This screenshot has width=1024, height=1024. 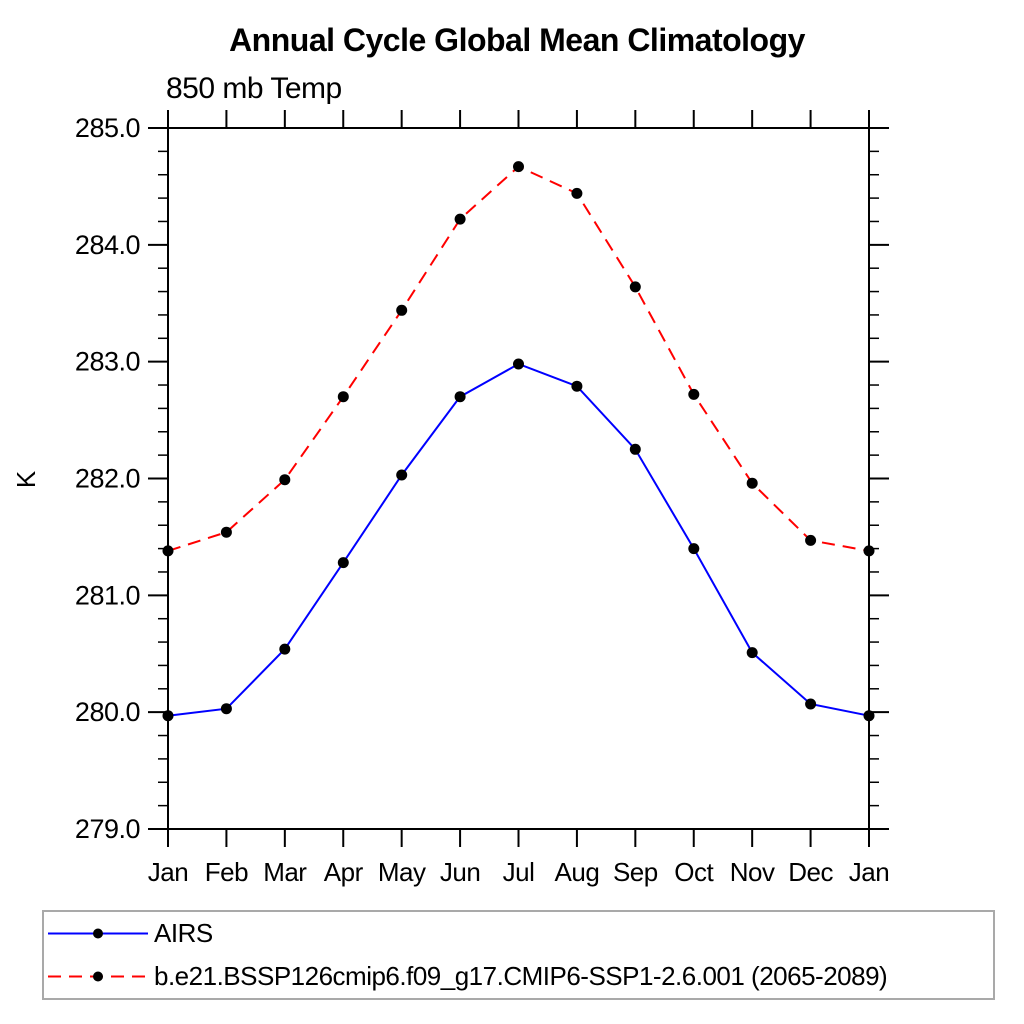 I want to click on x-tick-label: Aug, so click(x=577, y=872).